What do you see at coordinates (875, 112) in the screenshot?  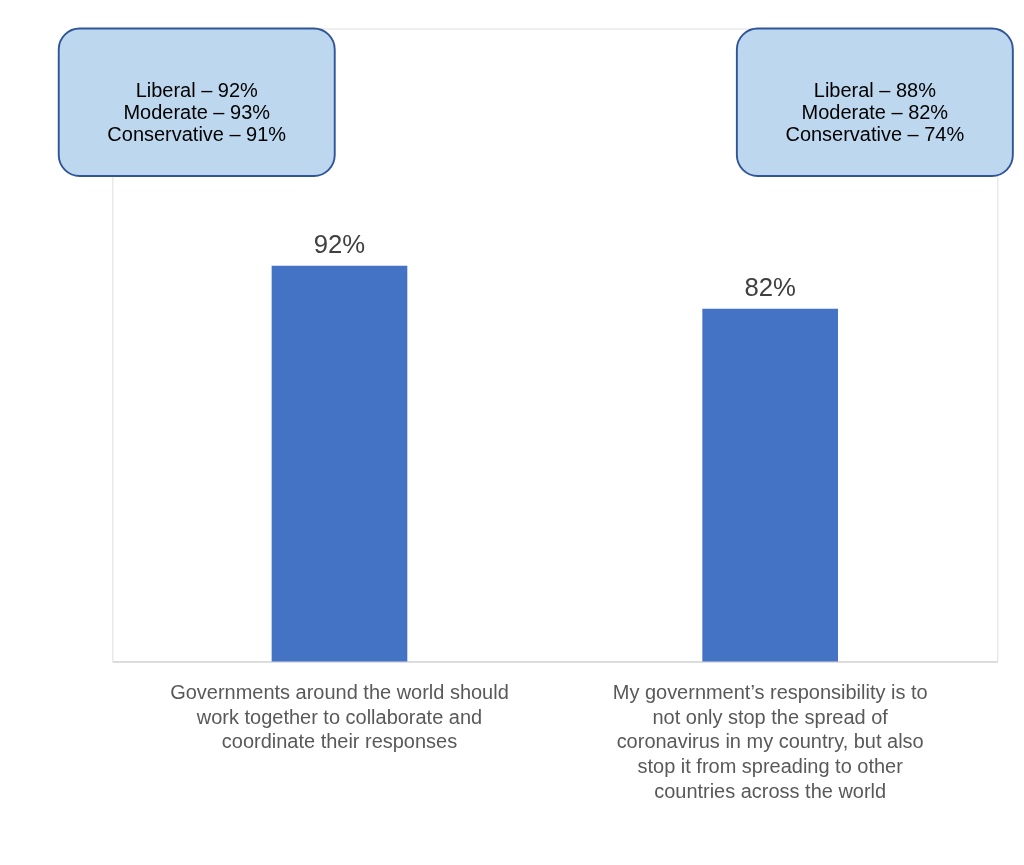 I see `text: Liberal – 88% Moderate – 82% Conservative – 74%` at bounding box center [875, 112].